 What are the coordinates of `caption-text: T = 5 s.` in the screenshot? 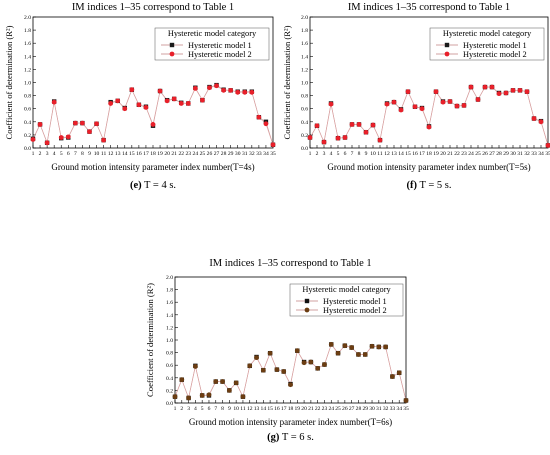 It's located at (434, 185).